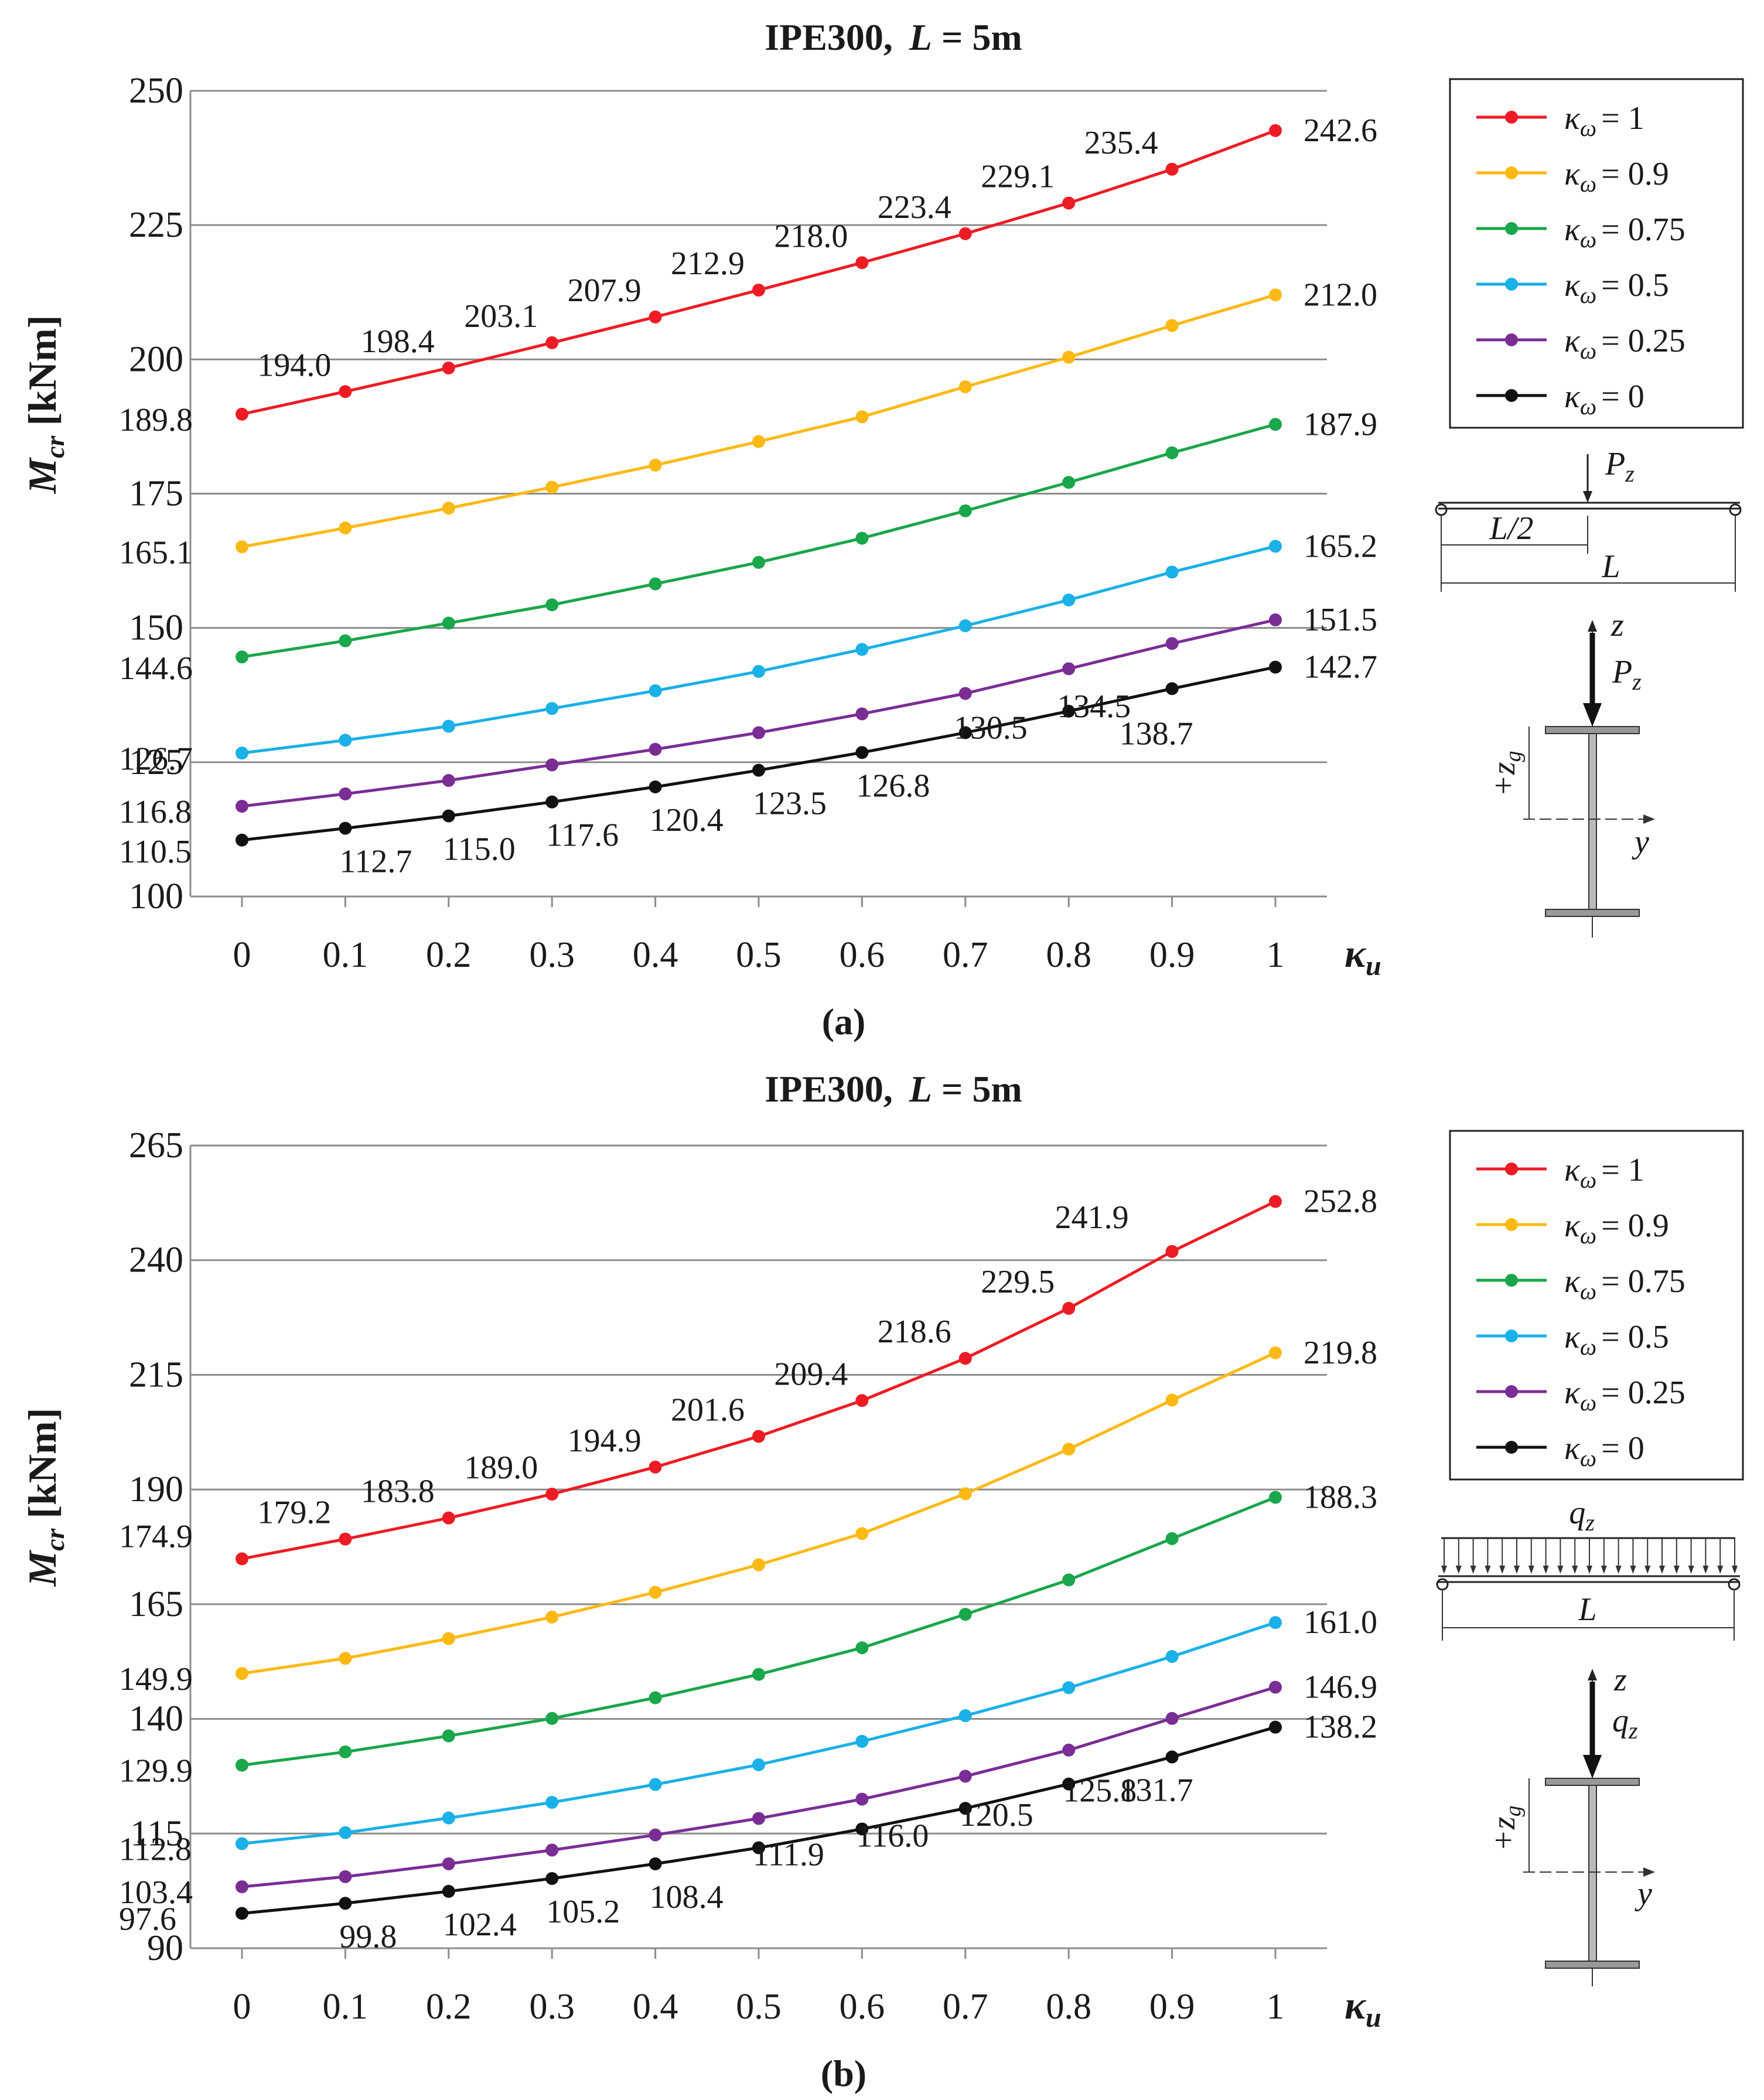 The image size is (1764, 2100). Describe the element at coordinates (1340, 1728) in the screenshot. I see `data-label: 138.2` at that location.